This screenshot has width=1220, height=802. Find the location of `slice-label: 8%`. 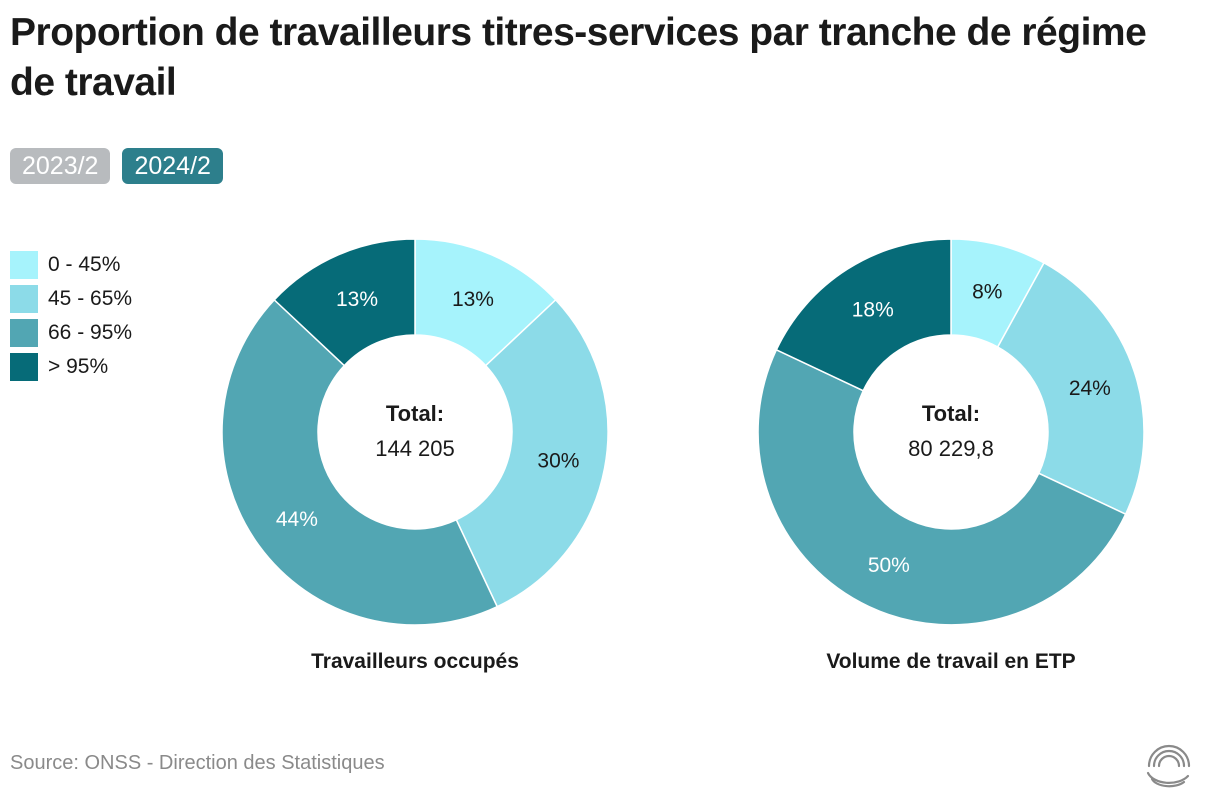

slice-label: 8% is located at coordinates (987, 292).